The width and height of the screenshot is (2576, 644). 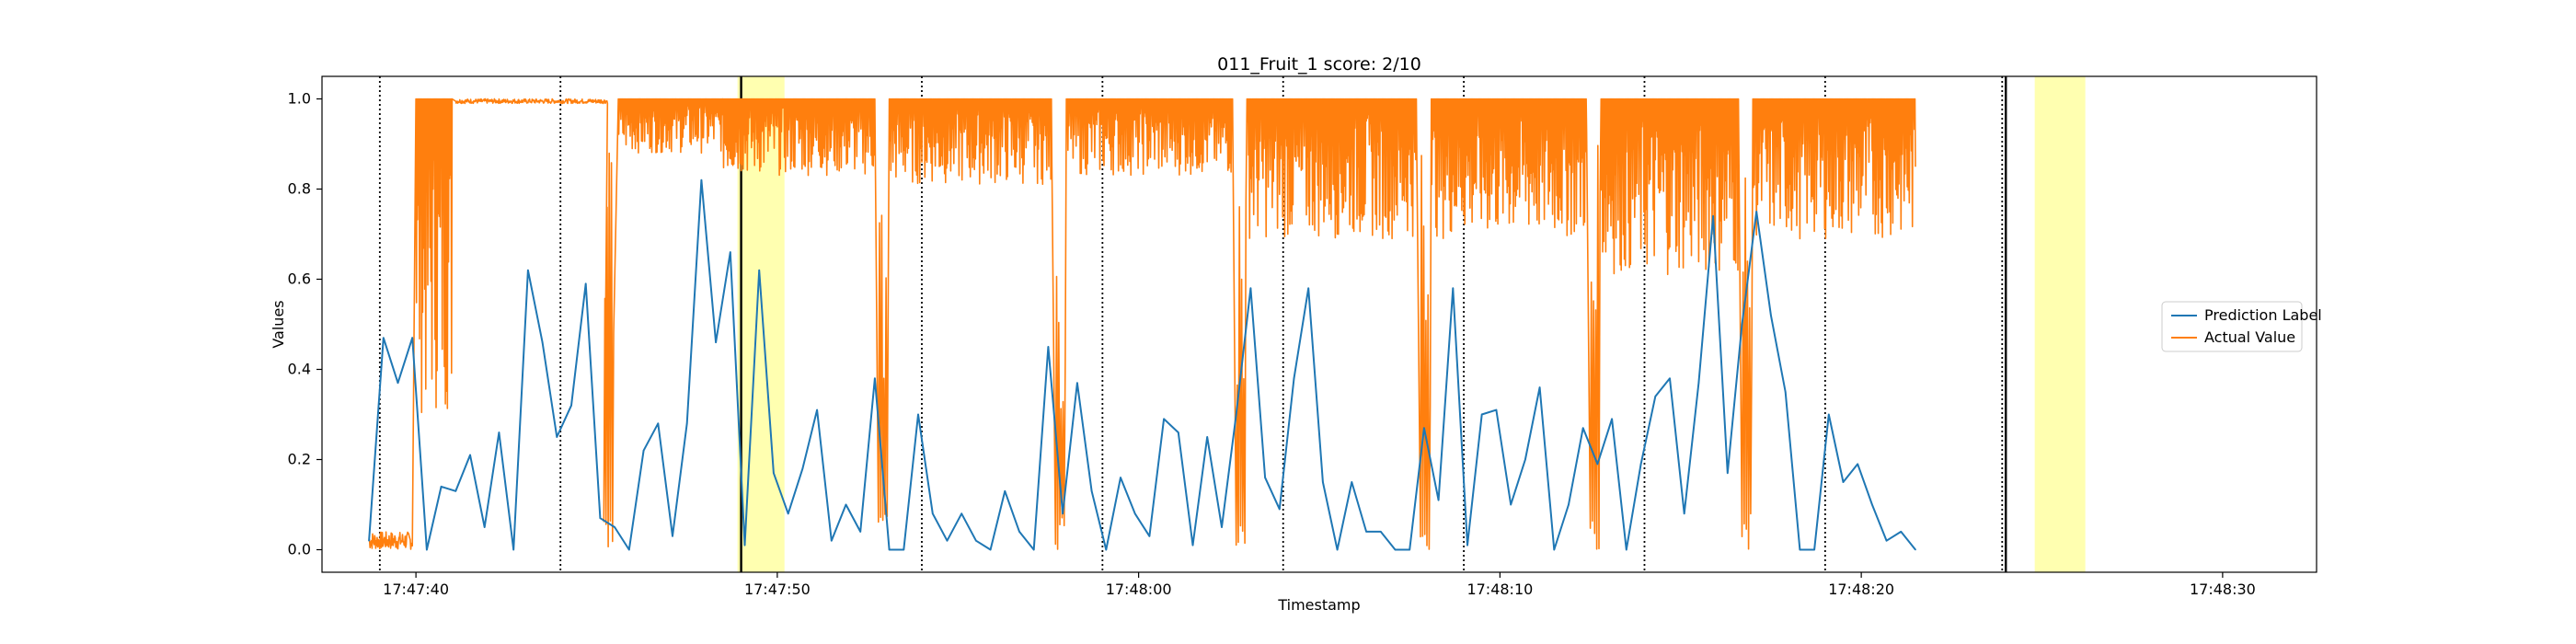 What do you see at coordinates (1318, 605) in the screenshot?
I see `x-axis-label: Timestamp` at bounding box center [1318, 605].